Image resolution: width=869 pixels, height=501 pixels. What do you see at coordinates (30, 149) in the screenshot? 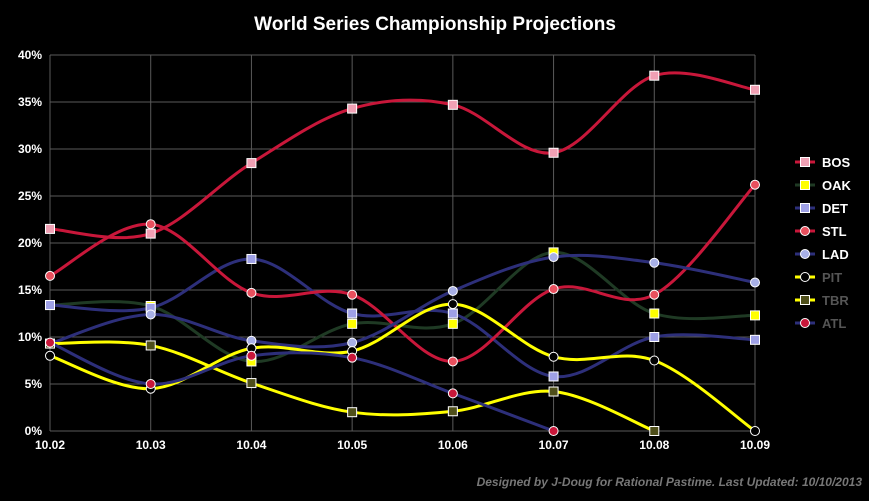
I see `y-tick-label: 30%` at bounding box center [30, 149].